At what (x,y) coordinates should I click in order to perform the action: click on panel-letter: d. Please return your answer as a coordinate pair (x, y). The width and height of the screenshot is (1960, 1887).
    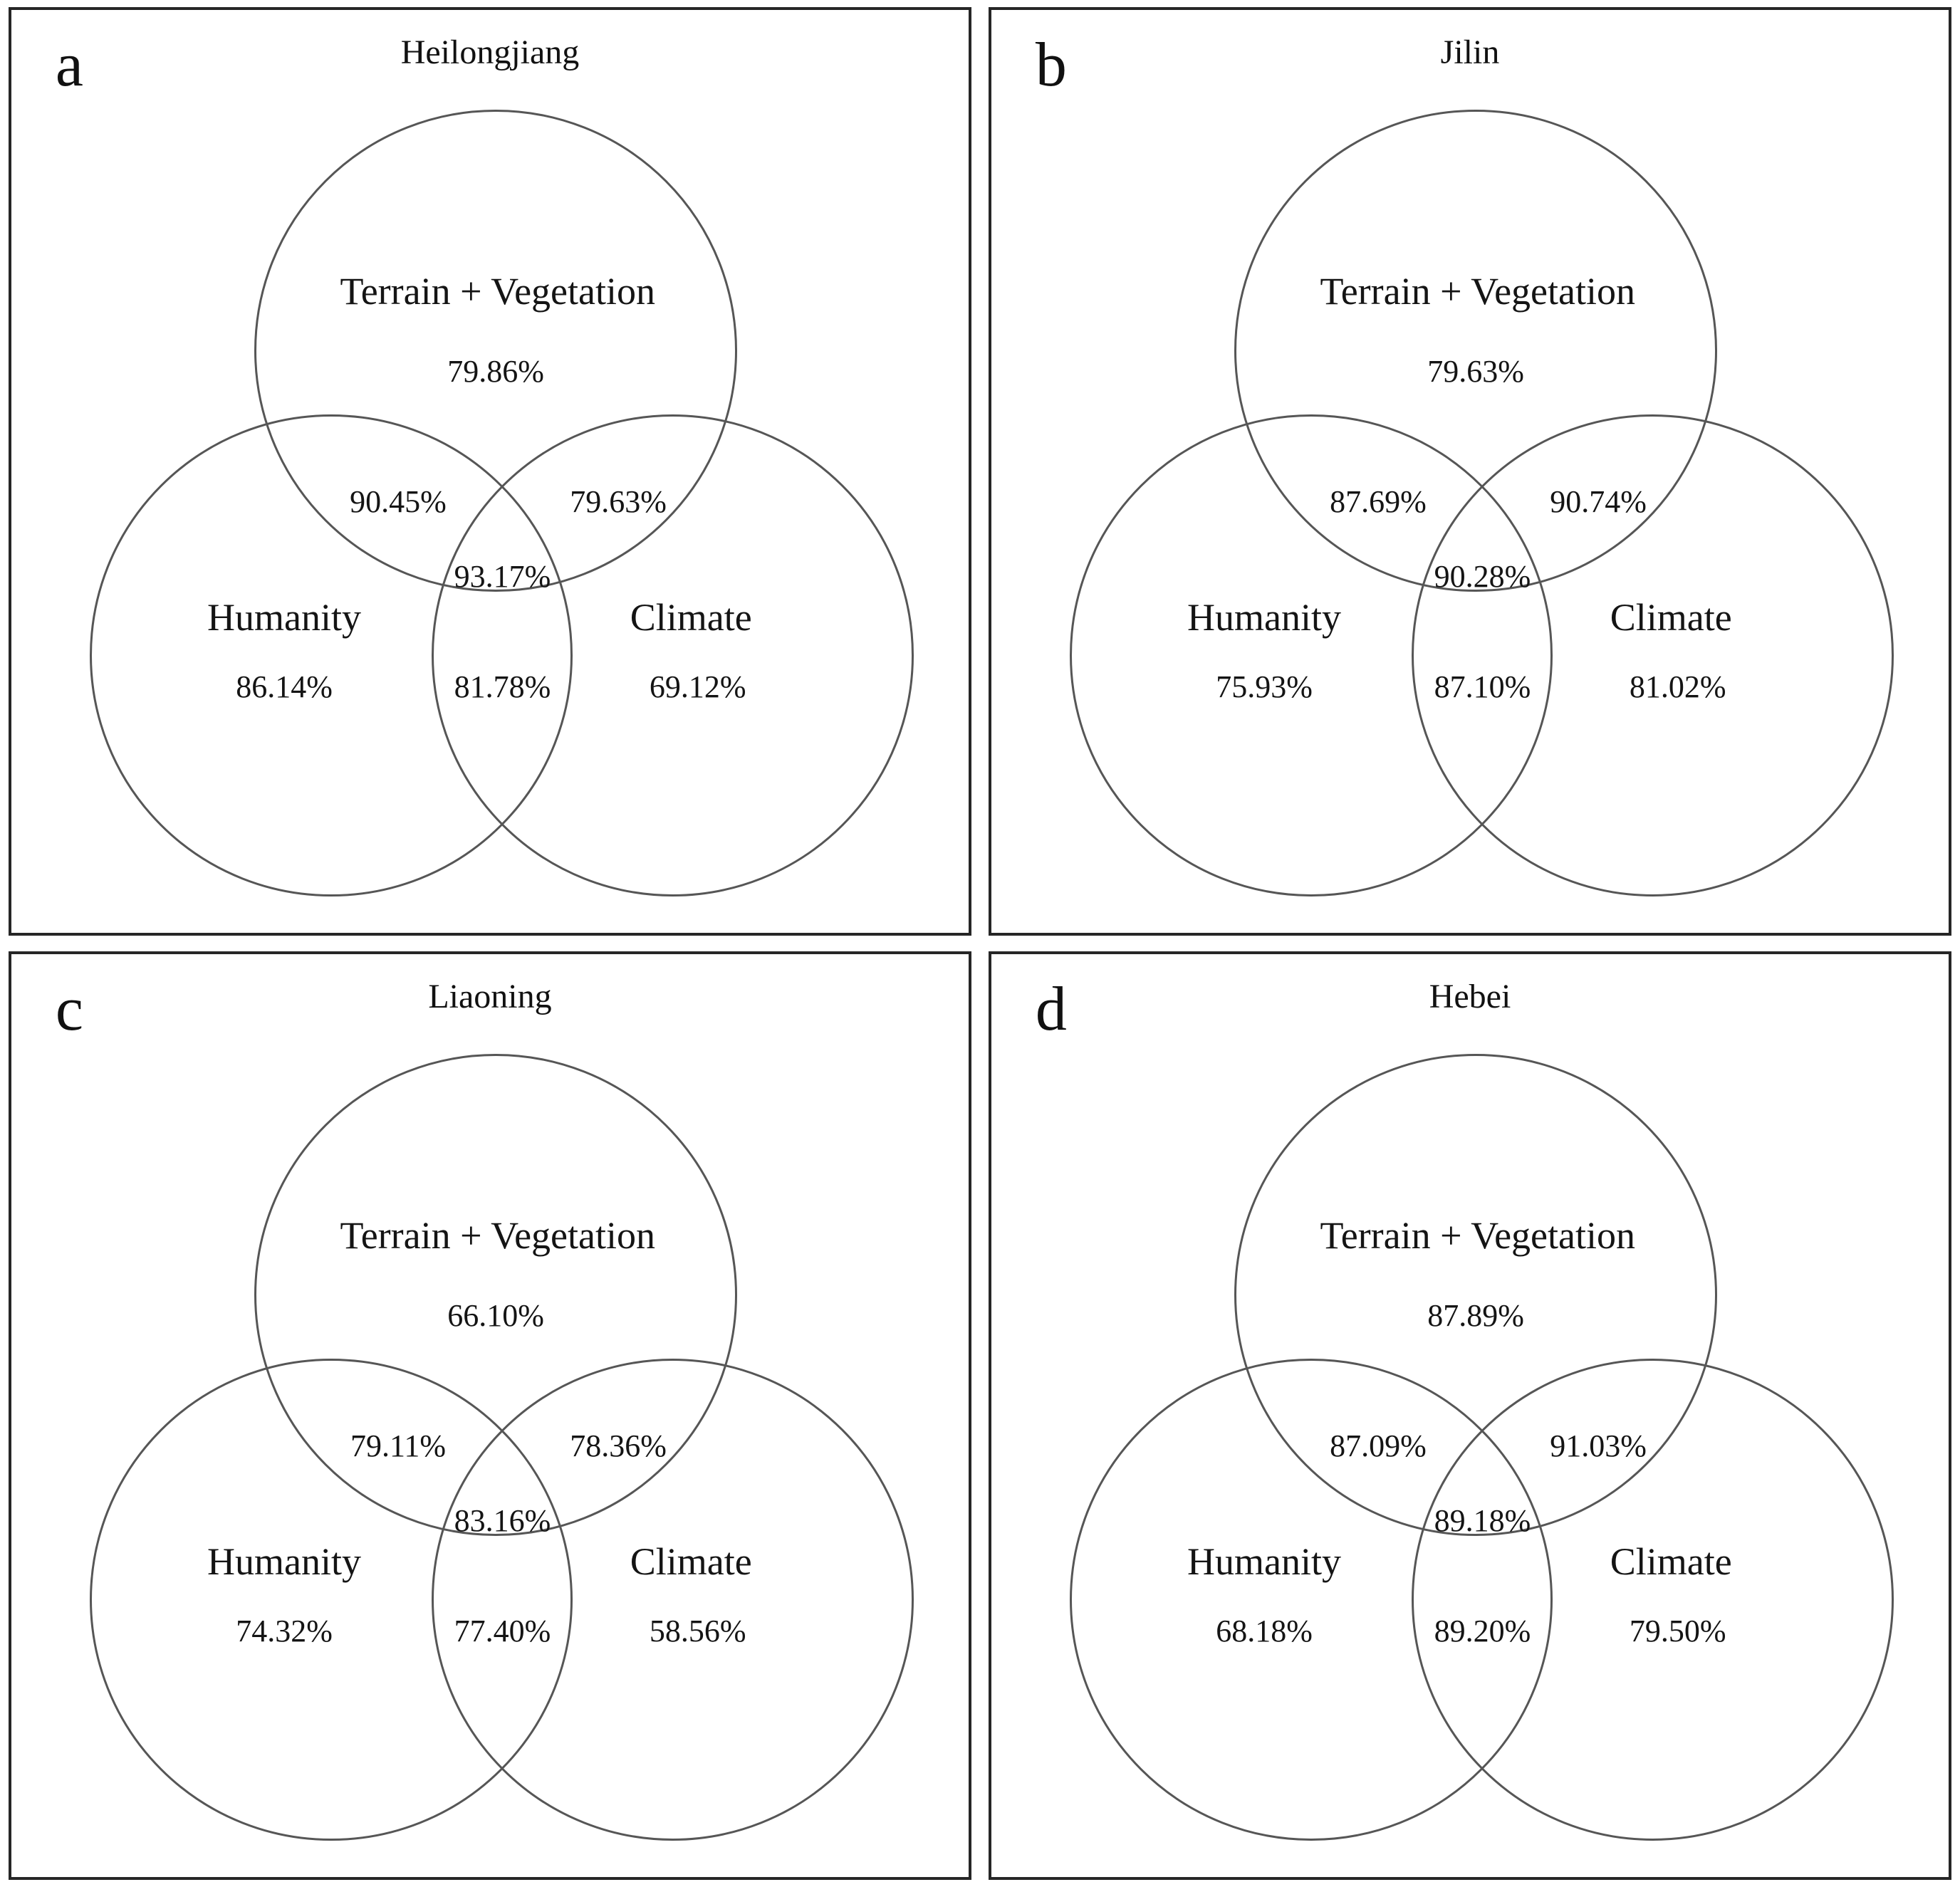
    Looking at the image, I should click on (1051, 1009).